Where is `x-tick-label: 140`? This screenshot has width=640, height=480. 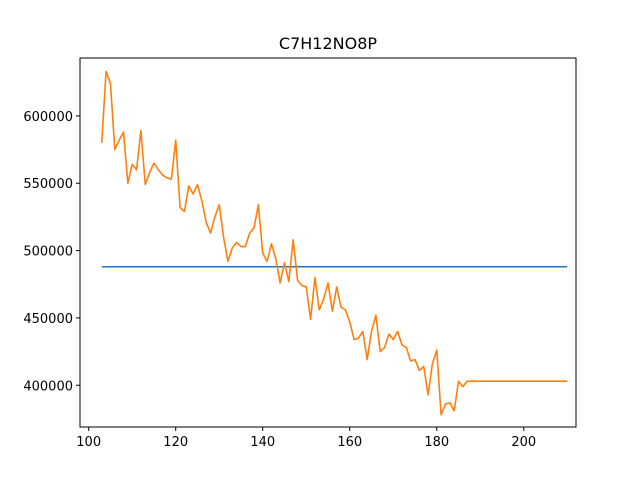 x-tick-label: 140 is located at coordinates (262, 442).